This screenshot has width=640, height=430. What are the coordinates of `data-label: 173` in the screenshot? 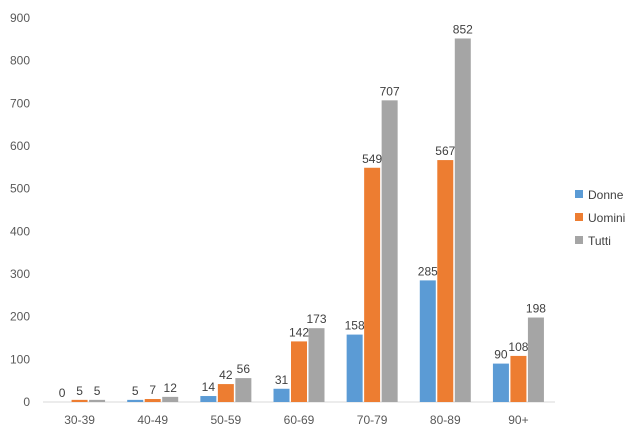 It's located at (316, 319).